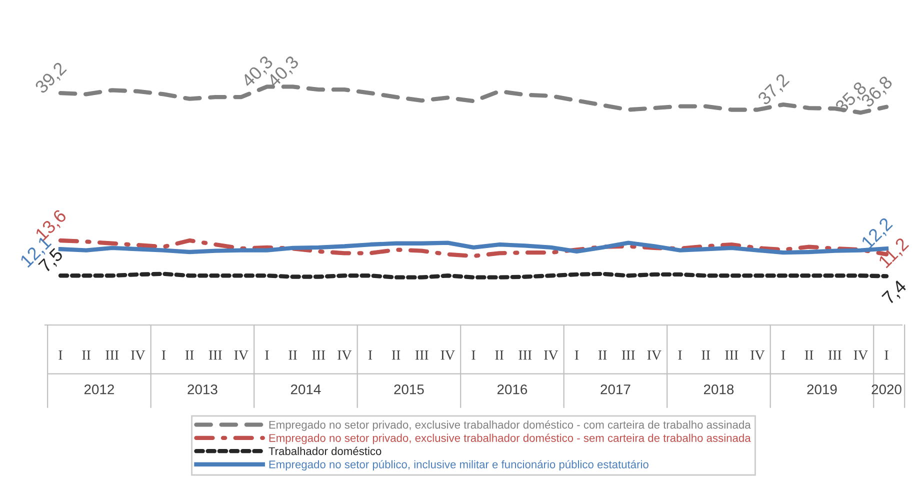  What do you see at coordinates (512, 389) in the screenshot?
I see `text: 2016` at bounding box center [512, 389].